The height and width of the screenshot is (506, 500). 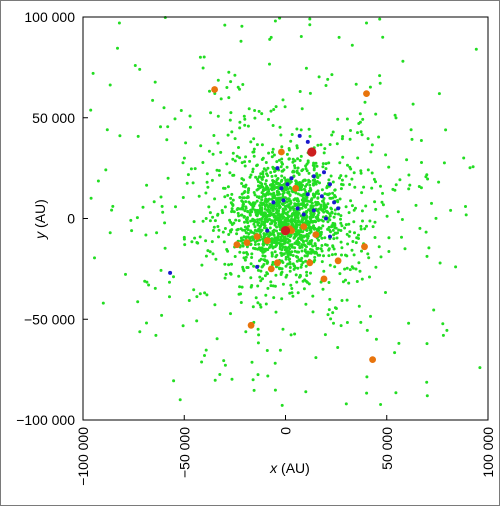 What do you see at coordinates (295, 188) in the screenshot?
I see `orange-point` at bounding box center [295, 188].